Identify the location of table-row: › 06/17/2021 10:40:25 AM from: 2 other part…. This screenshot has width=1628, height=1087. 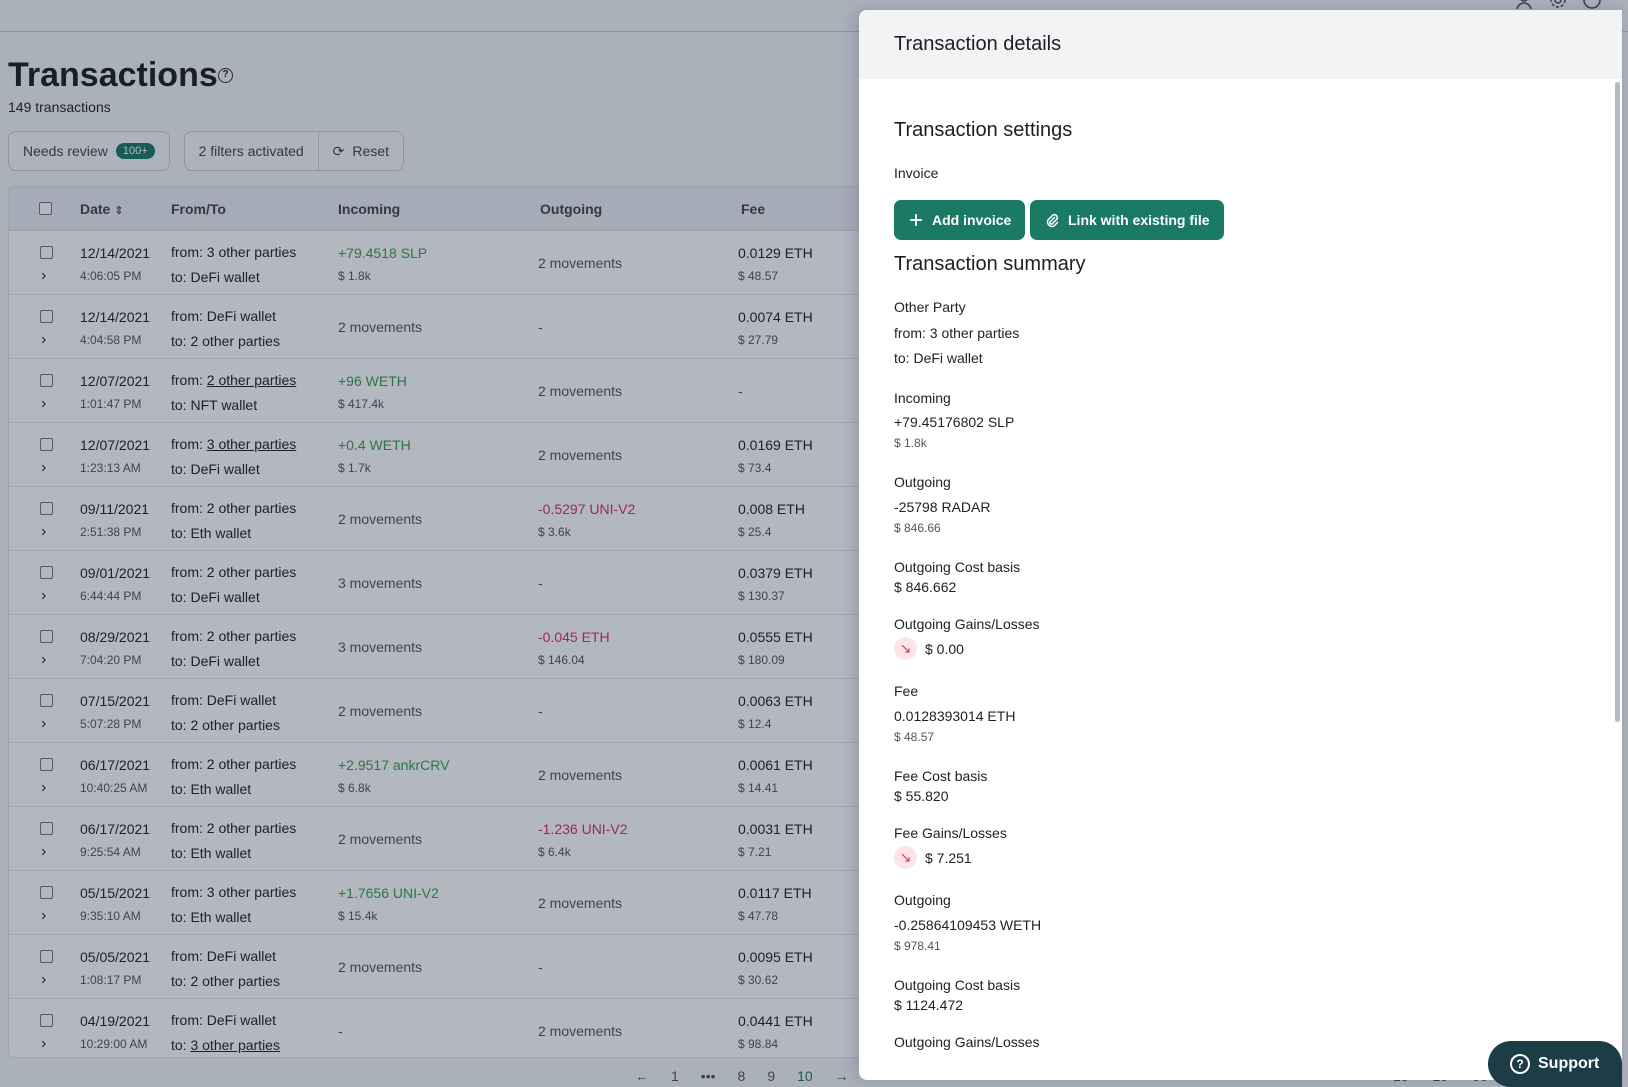
(448, 775).